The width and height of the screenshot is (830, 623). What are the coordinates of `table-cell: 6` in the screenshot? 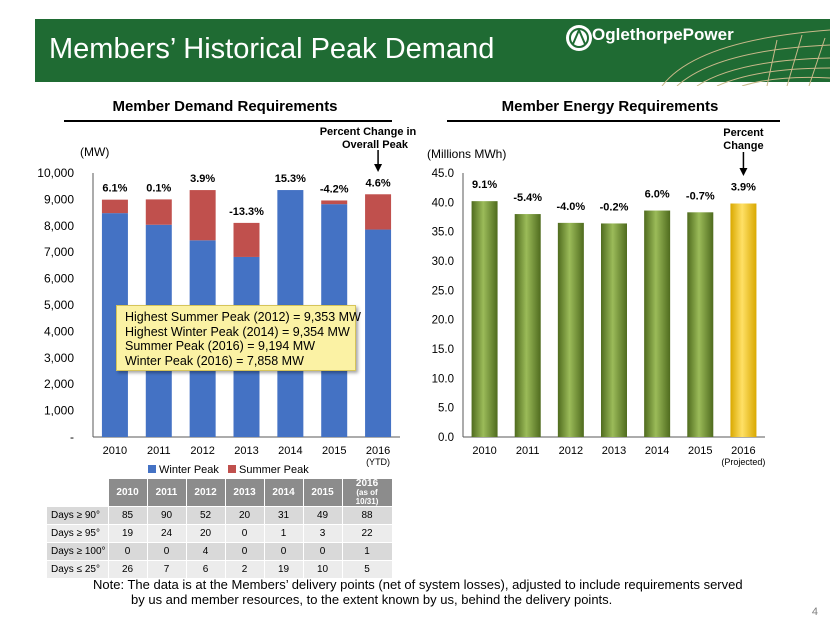 It's located at (205, 569).